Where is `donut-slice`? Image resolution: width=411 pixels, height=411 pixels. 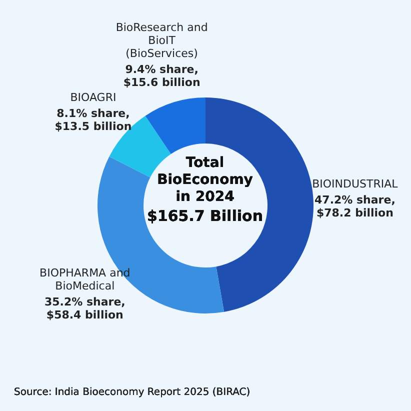
donut-slice is located at coordinates (175, 126).